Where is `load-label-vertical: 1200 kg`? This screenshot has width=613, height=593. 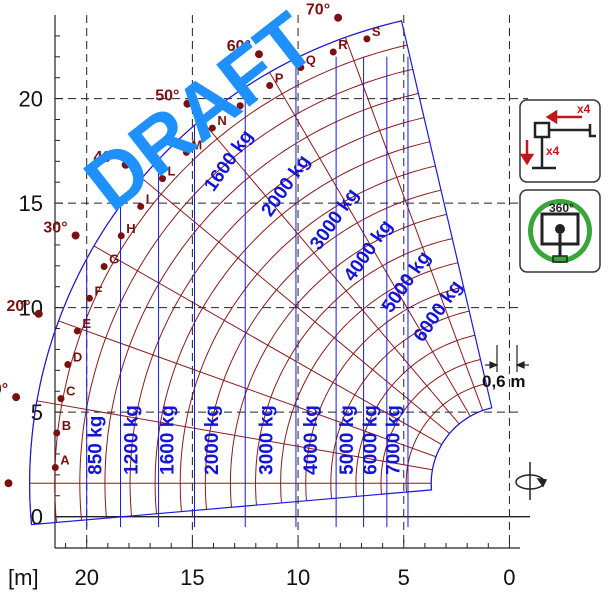
load-label-vertical: 1200 kg is located at coordinates (131, 440).